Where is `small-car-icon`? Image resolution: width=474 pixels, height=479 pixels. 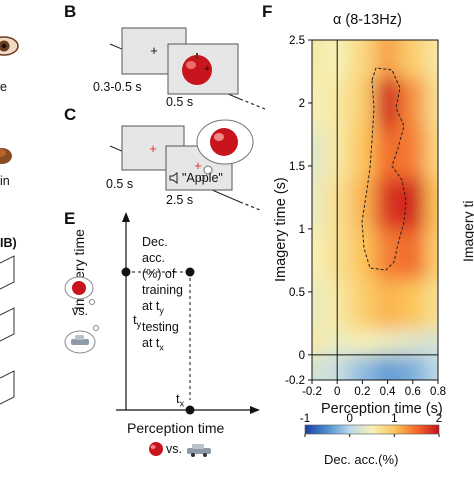 small-car-icon is located at coordinates (81, 339).